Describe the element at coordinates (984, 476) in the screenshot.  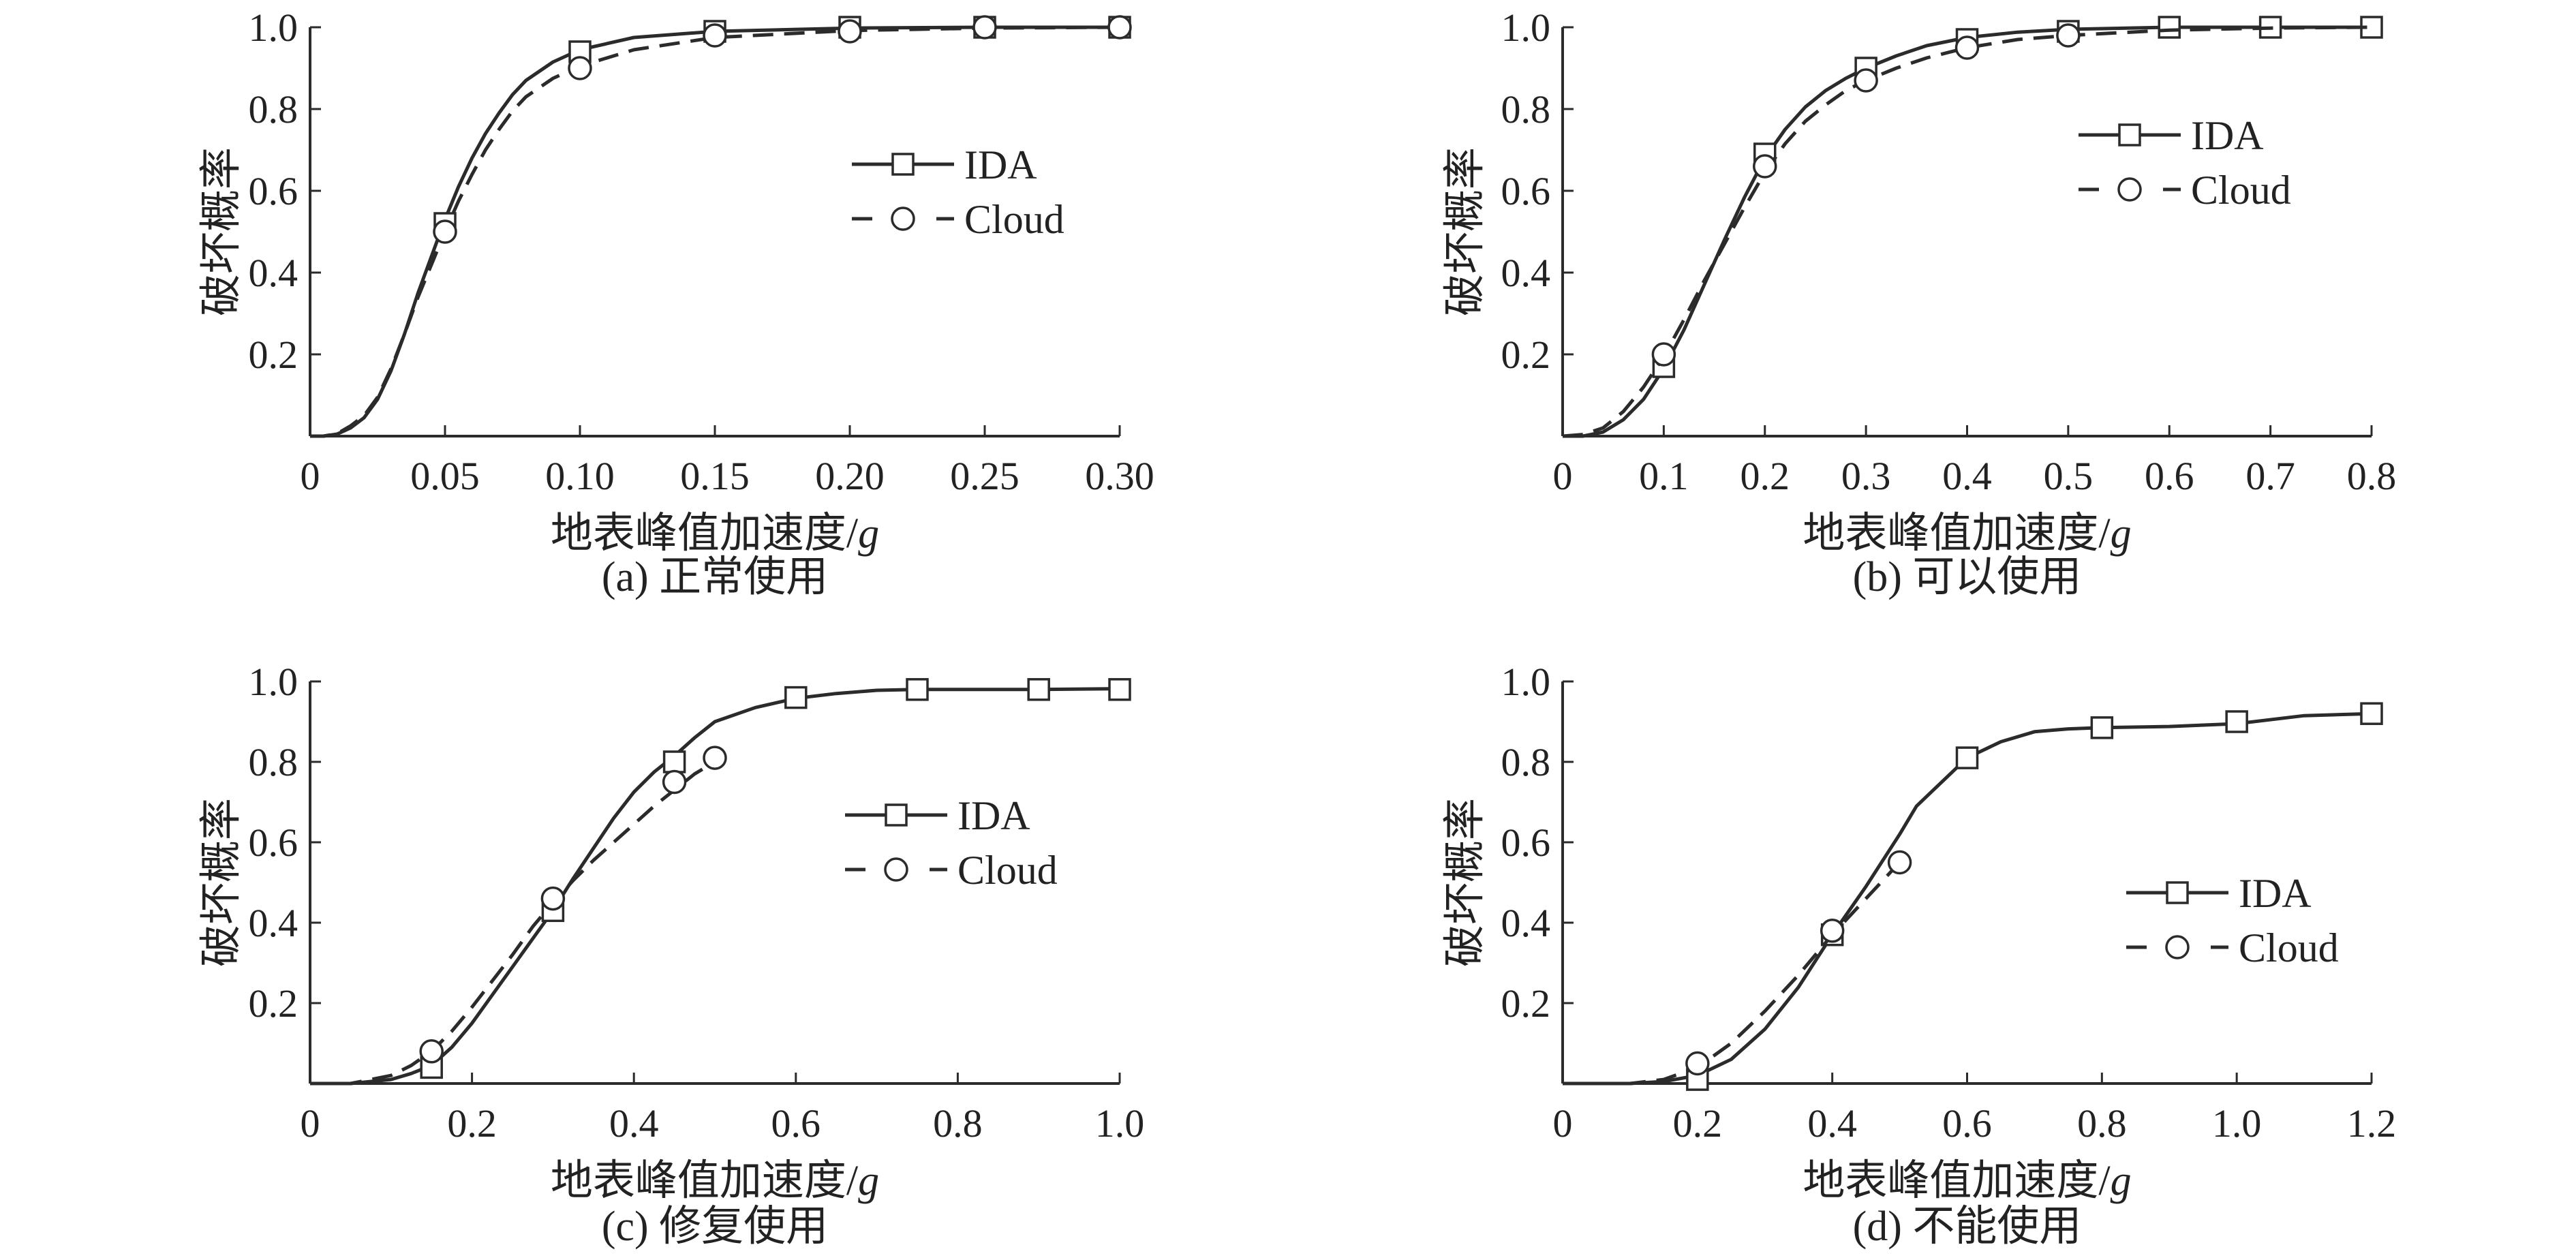
I see `x-tick-label: 0.25` at that location.